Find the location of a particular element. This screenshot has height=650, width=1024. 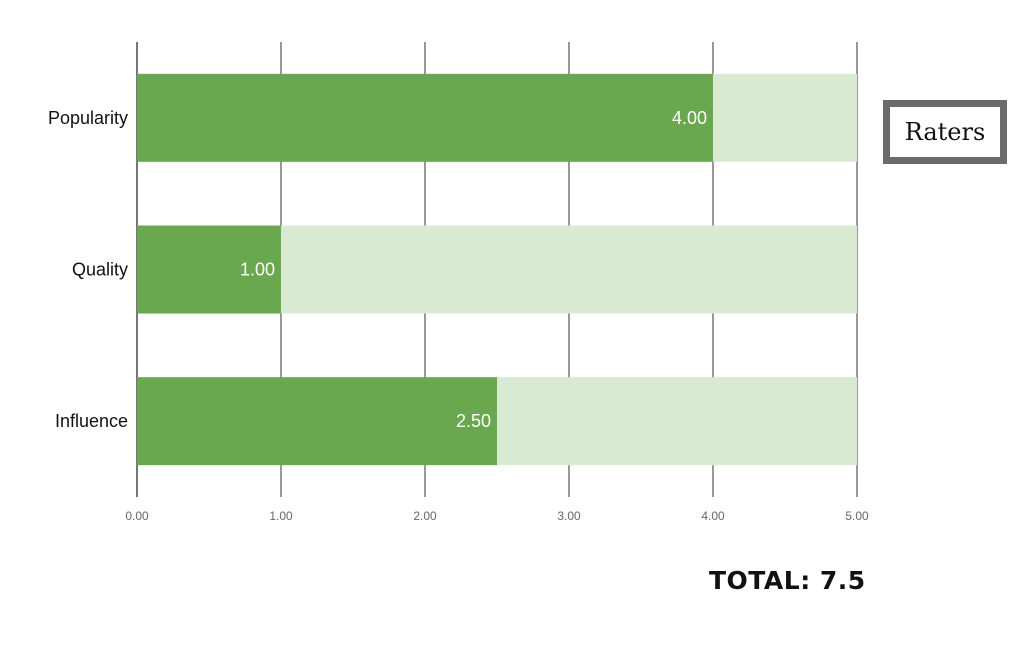

category-label: Quality is located at coordinates (100, 270).